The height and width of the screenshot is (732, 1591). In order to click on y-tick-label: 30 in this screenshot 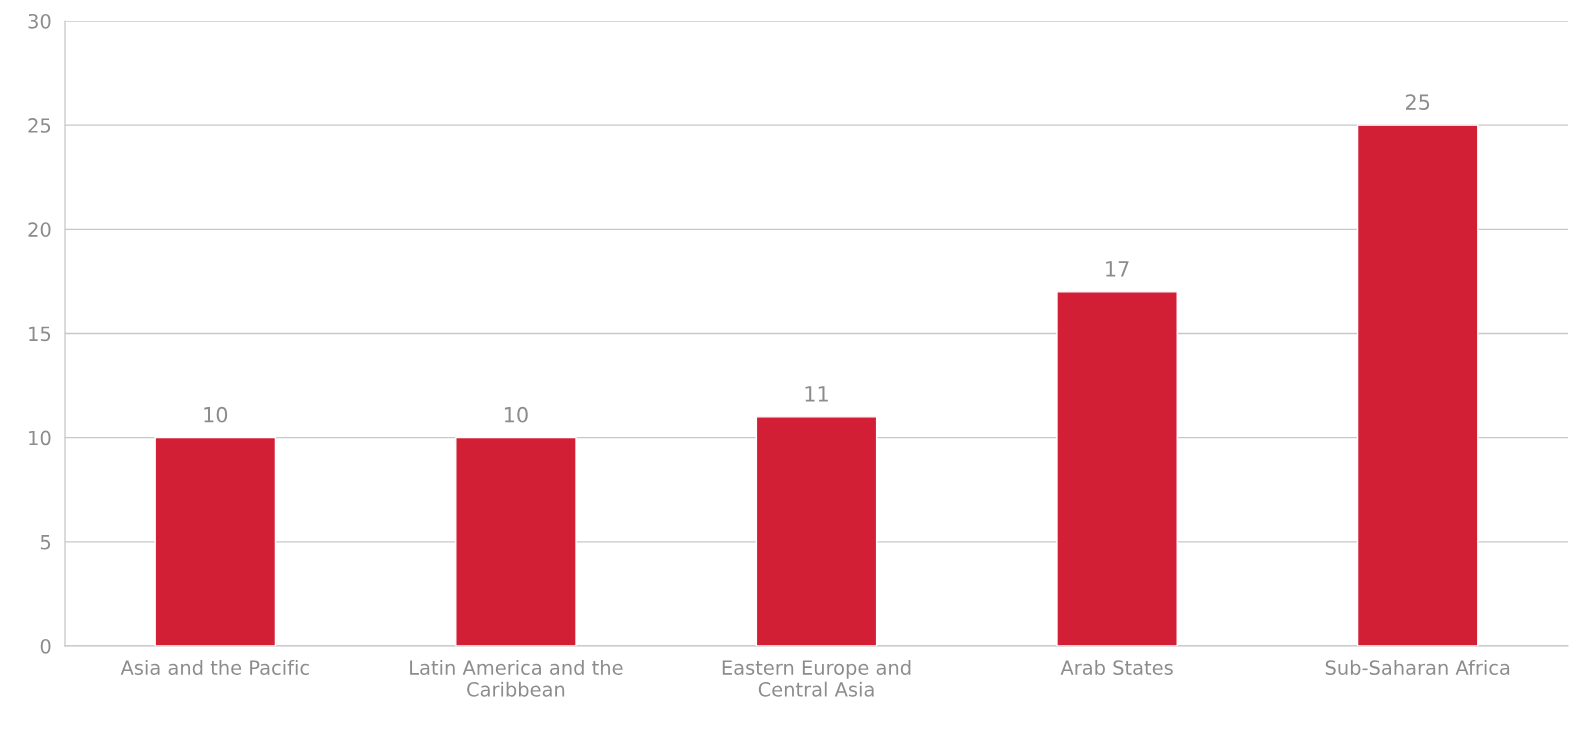, I will do `click(39, 21)`.